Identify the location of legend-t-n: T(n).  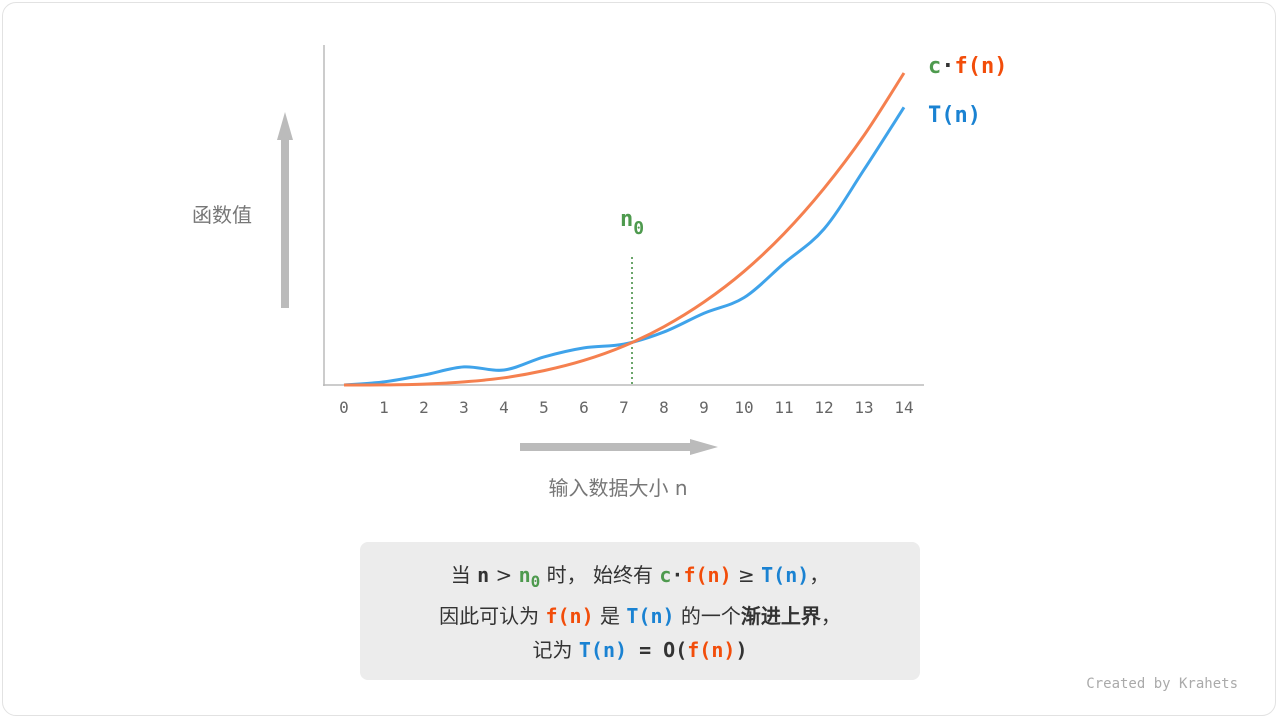
(954, 115).